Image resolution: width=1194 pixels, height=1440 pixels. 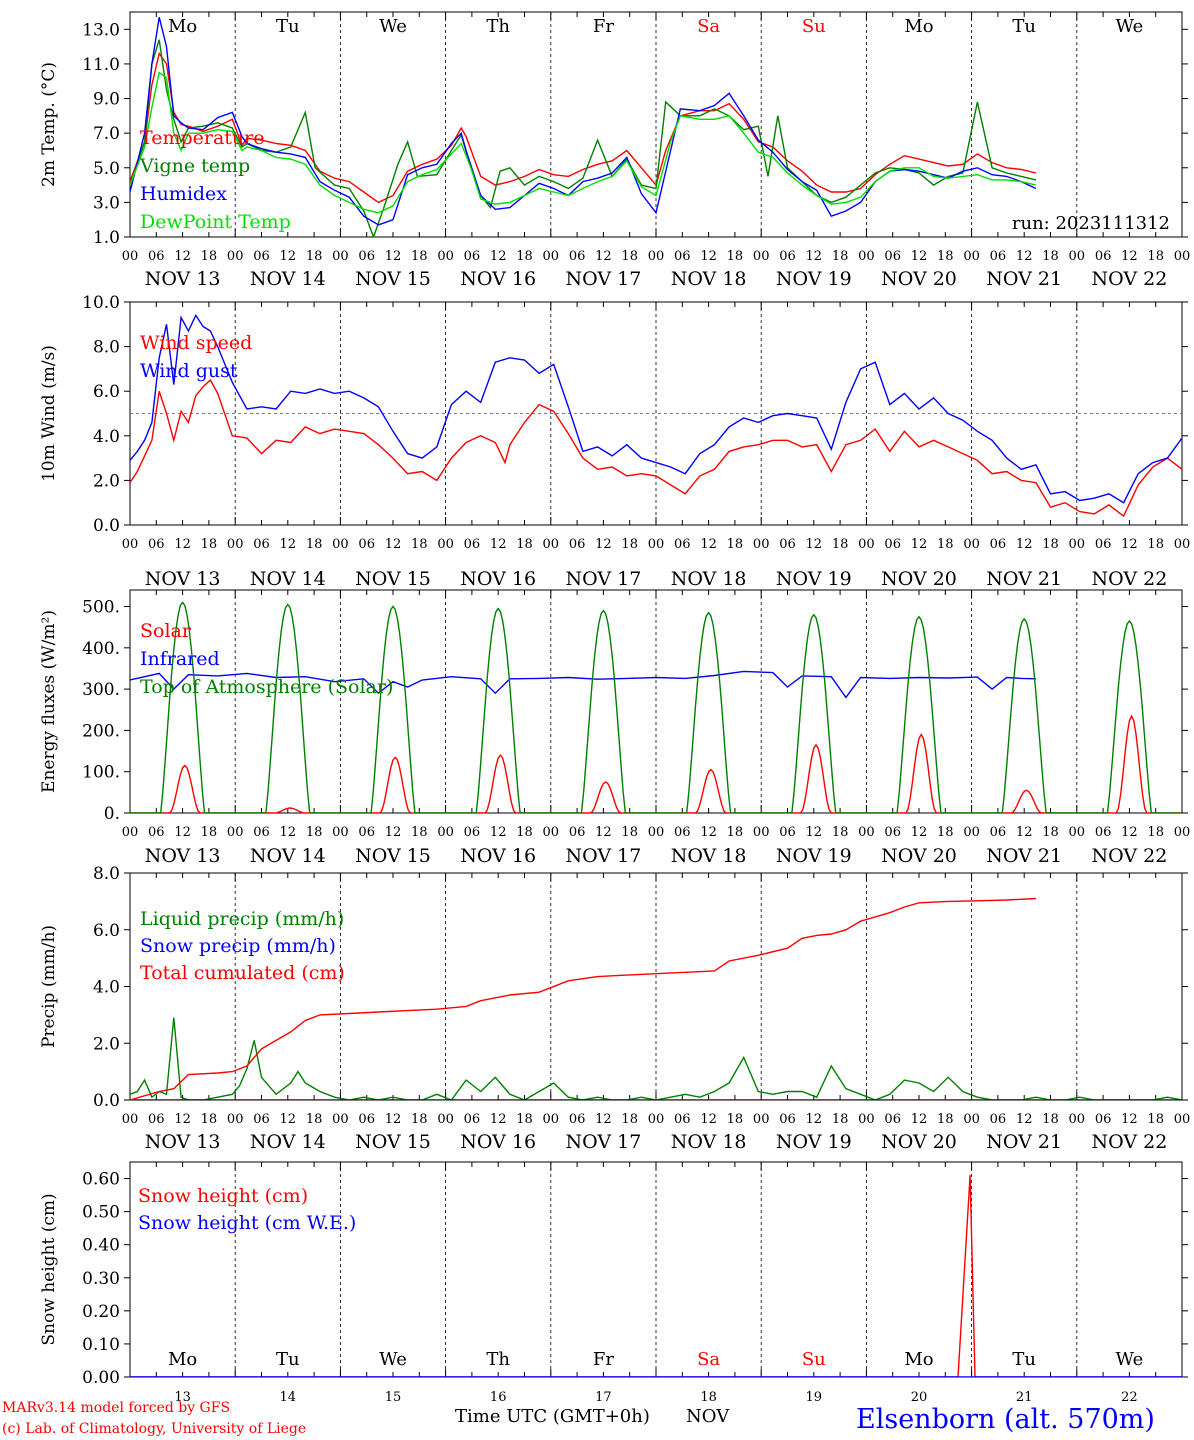 I want to click on series-dewpoint-temp, so click(x=583, y=142).